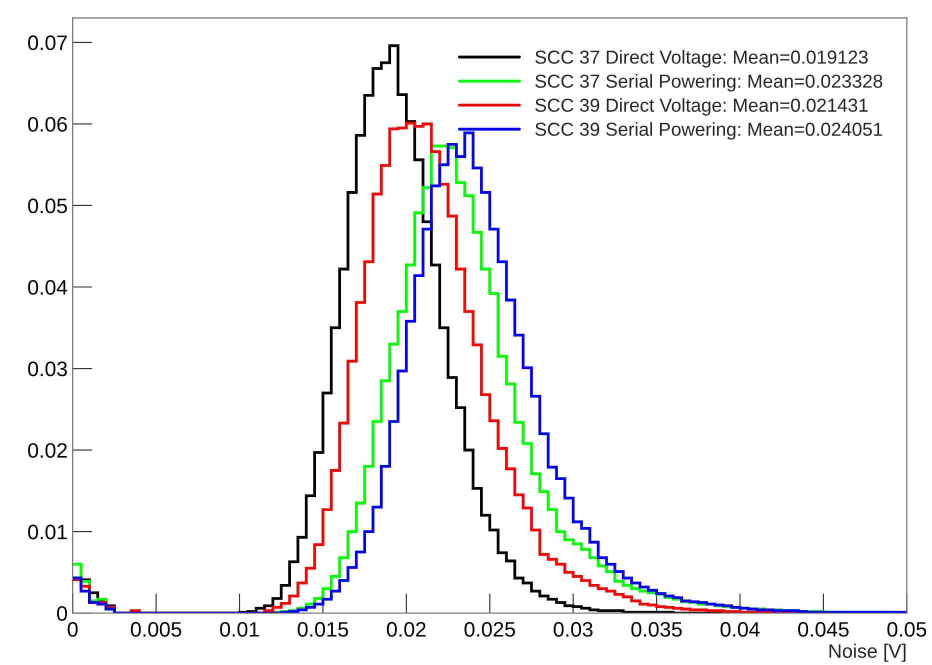  Describe the element at coordinates (62, 613) in the screenshot. I see `y-tick-label: 0` at that location.